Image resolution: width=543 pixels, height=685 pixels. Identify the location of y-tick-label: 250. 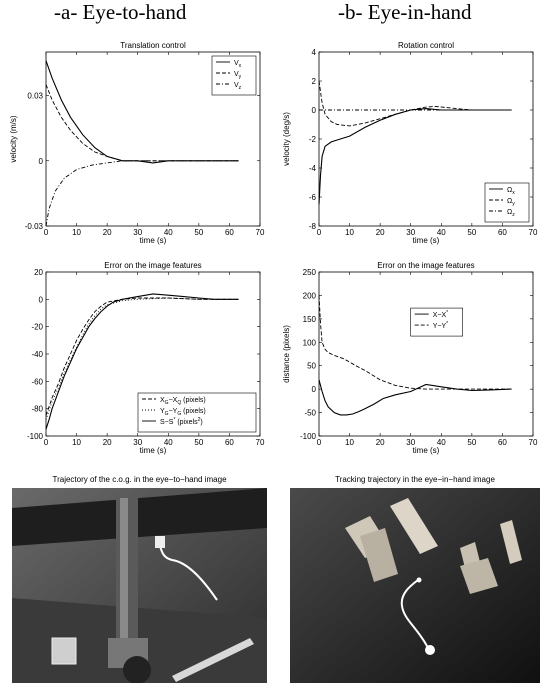
(310, 272).